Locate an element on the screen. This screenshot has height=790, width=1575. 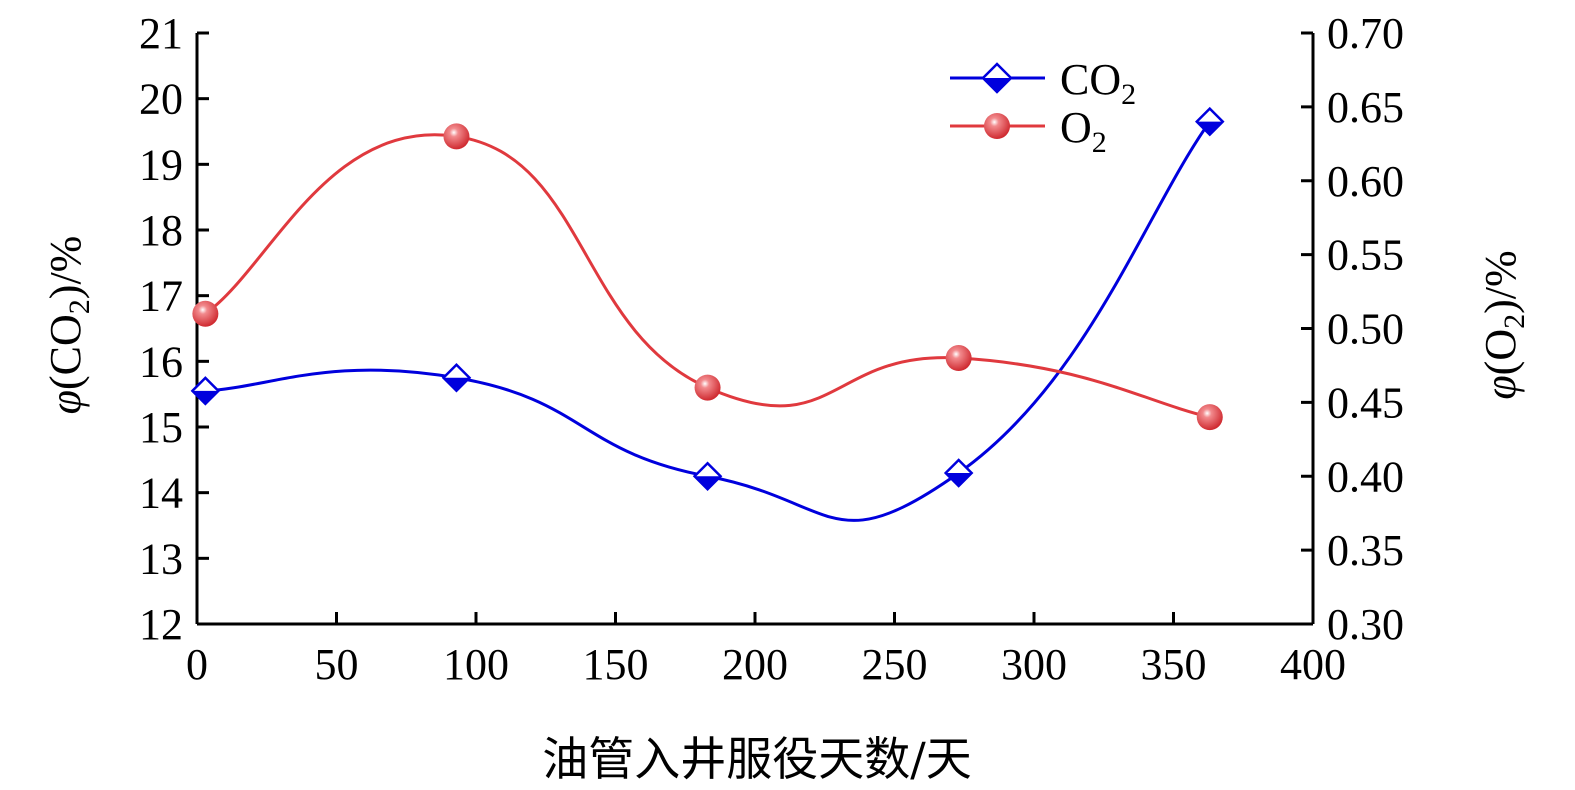
right-y-tick-label: 0.60 is located at coordinates (1365, 181).